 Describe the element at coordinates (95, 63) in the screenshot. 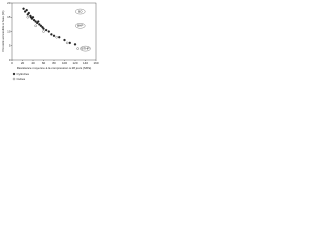

I see `x-tick-label: 160` at that location.